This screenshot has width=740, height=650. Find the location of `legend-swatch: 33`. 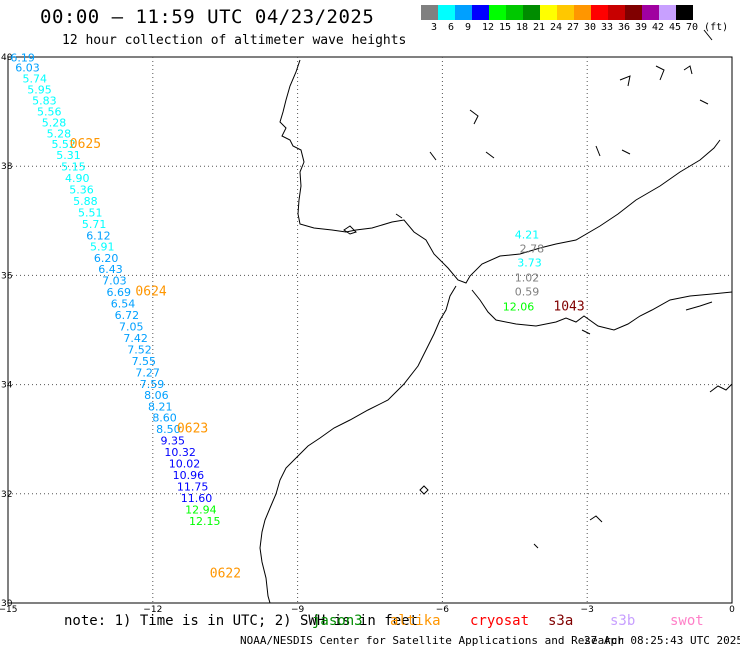

legend-swatch: 33 is located at coordinates (602, 19).